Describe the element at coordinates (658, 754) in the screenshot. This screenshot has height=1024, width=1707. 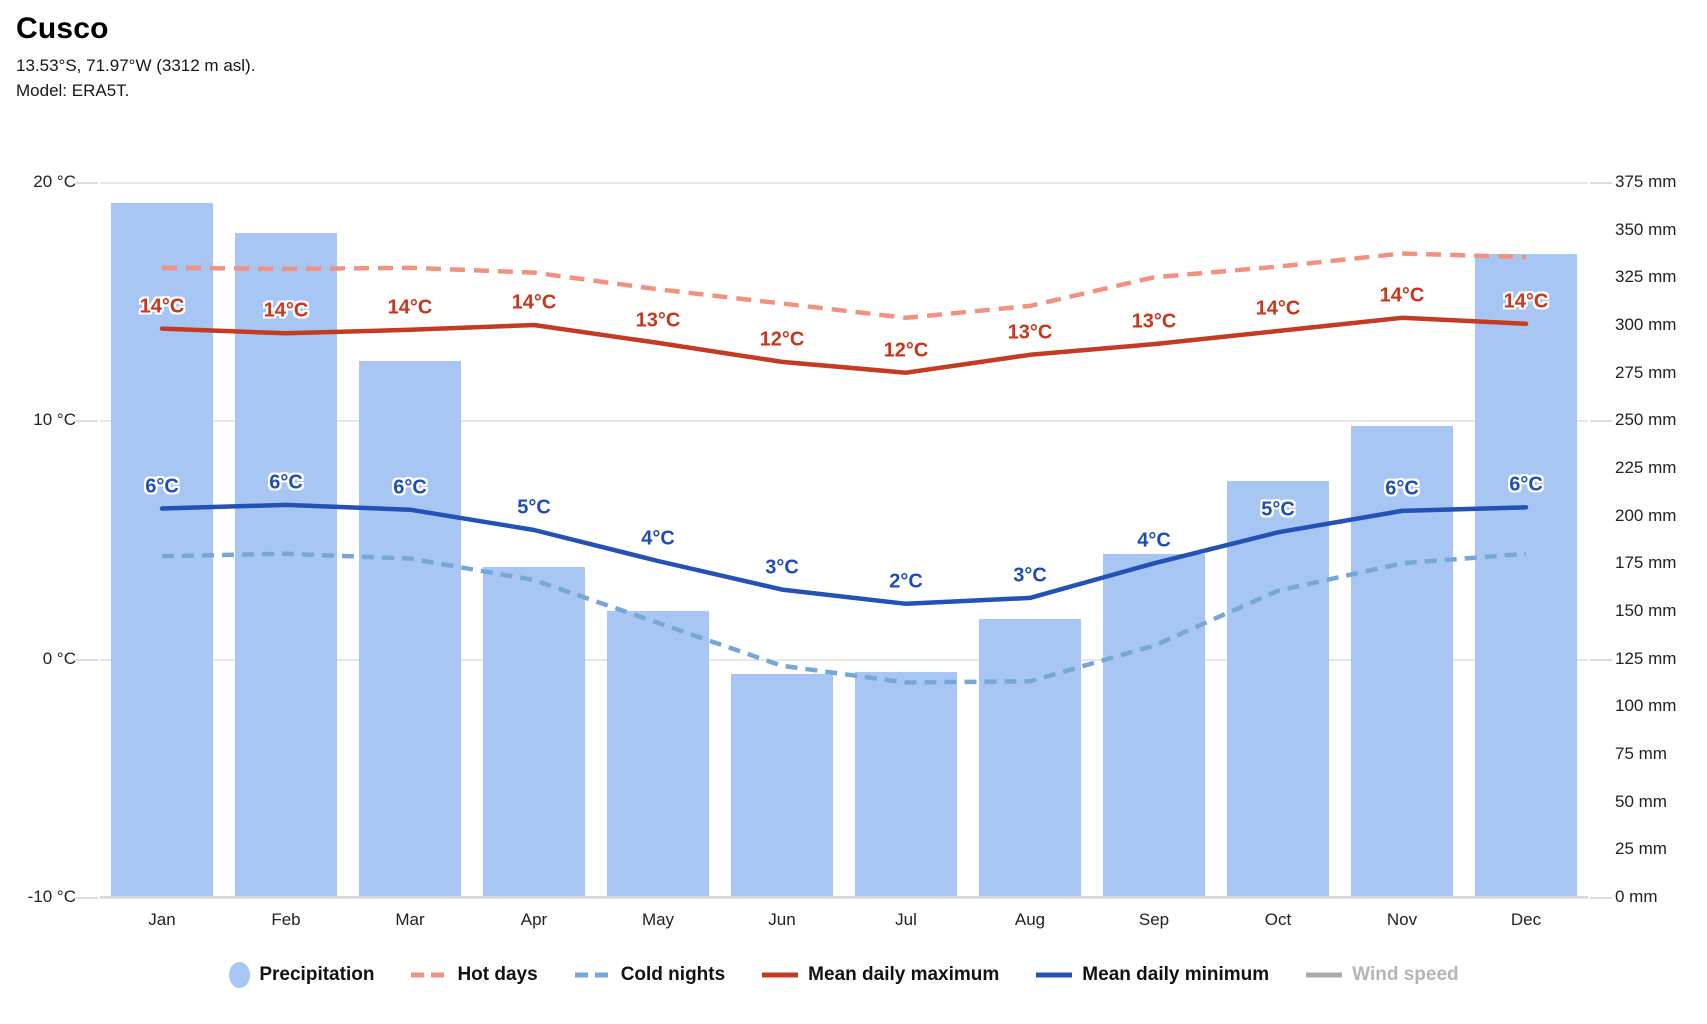
I see `precipitation-bar-may` at that location.